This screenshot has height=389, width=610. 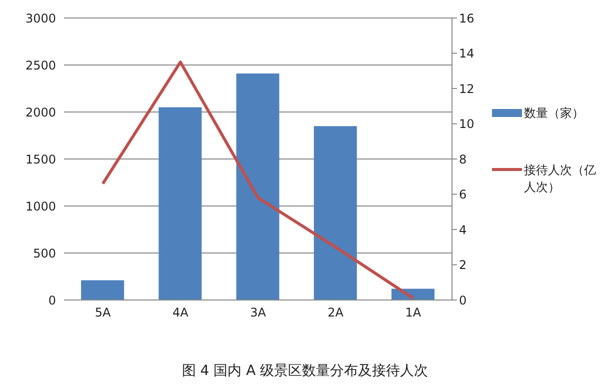 What do you see at coordinates (305, 371) in the screenshot?
I see `text: 图 4 国内 A 级景区数量分布及接待人次` at bounding box center [305, 371].